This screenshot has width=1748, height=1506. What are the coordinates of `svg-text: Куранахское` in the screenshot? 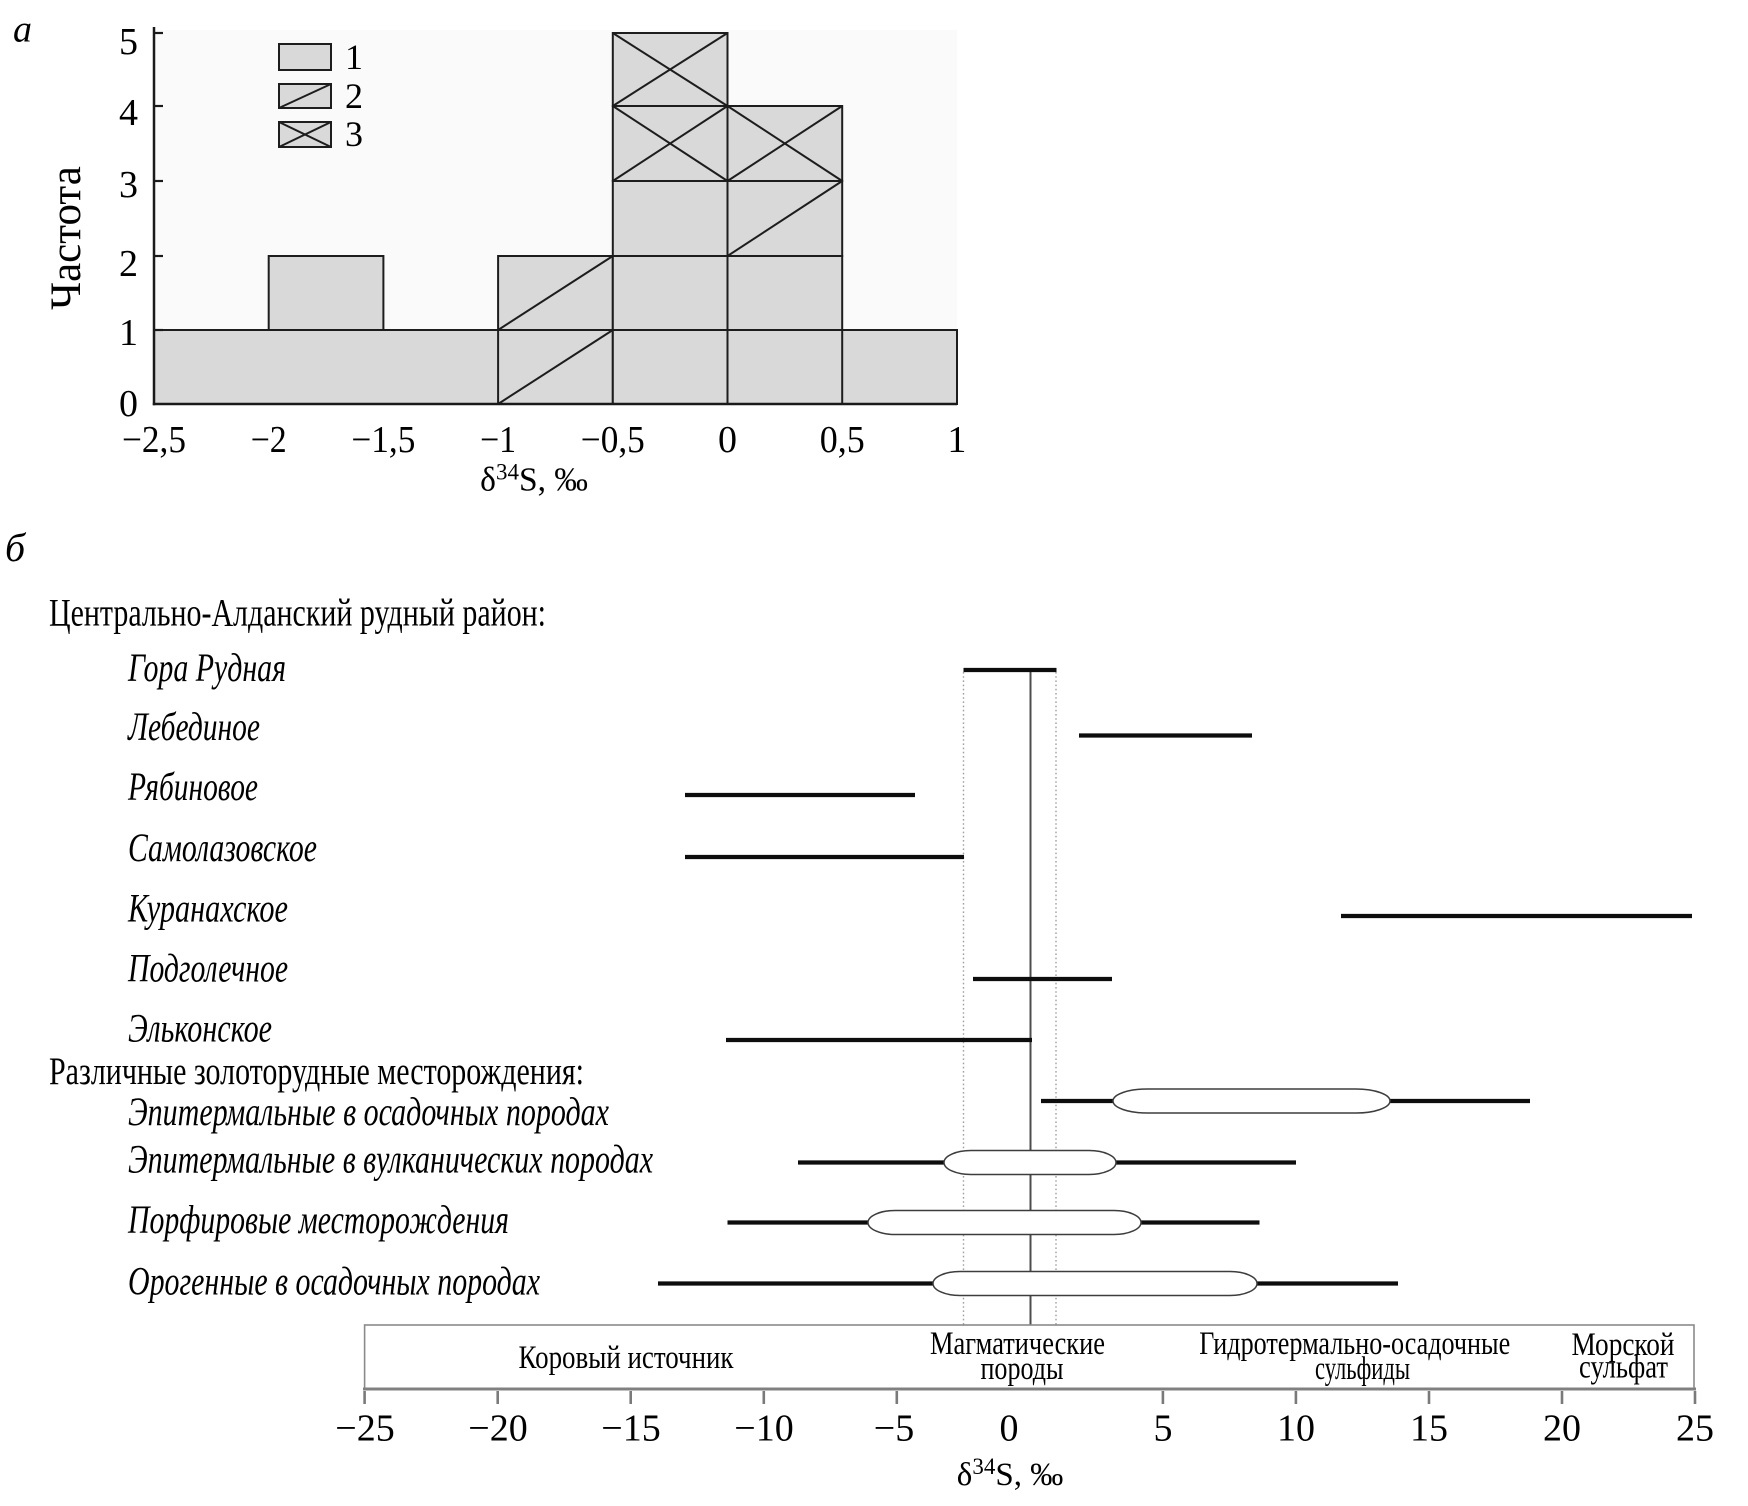 It's located at (207, 908).